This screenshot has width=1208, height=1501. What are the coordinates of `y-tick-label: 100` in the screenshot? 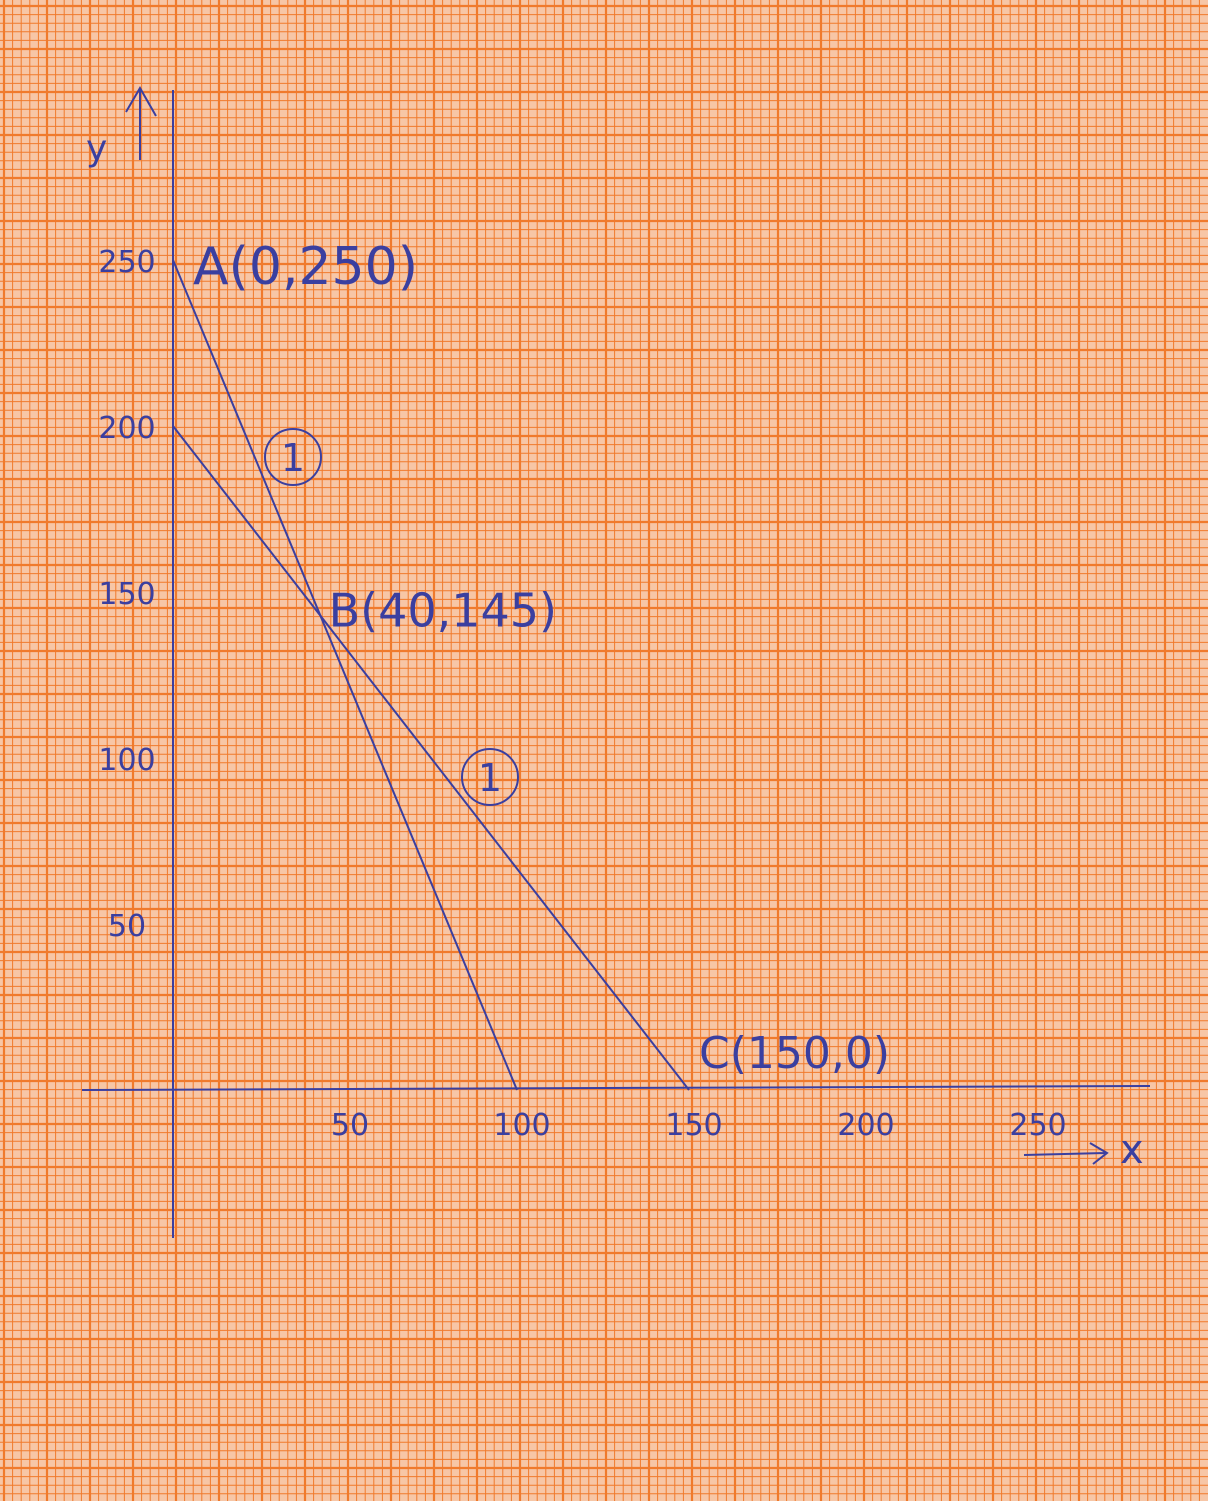 It's located at (126, 760).